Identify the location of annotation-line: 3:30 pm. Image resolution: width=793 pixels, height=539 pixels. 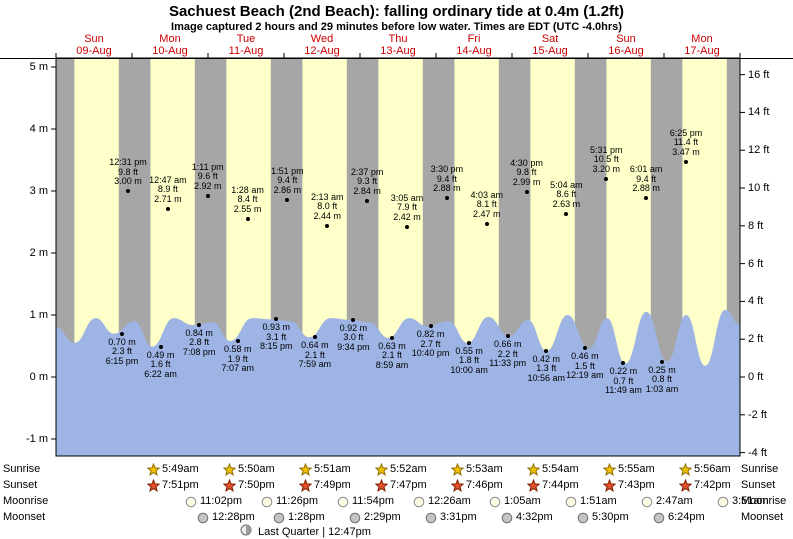
(447, 169).